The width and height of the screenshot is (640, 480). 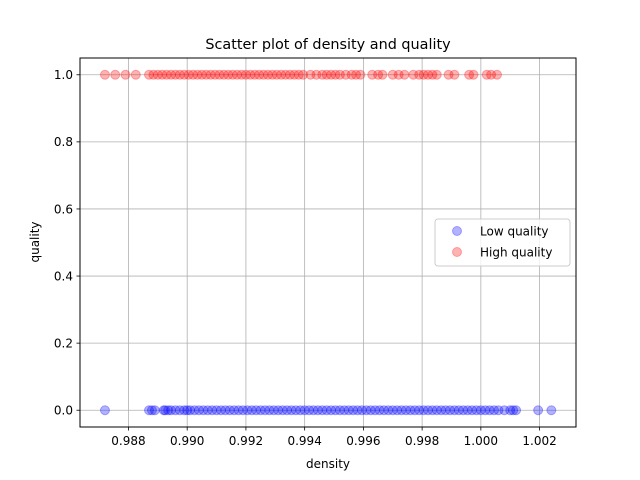 I want to click on legend-label-low-quality: Low quality, so click(x=514, y=232).